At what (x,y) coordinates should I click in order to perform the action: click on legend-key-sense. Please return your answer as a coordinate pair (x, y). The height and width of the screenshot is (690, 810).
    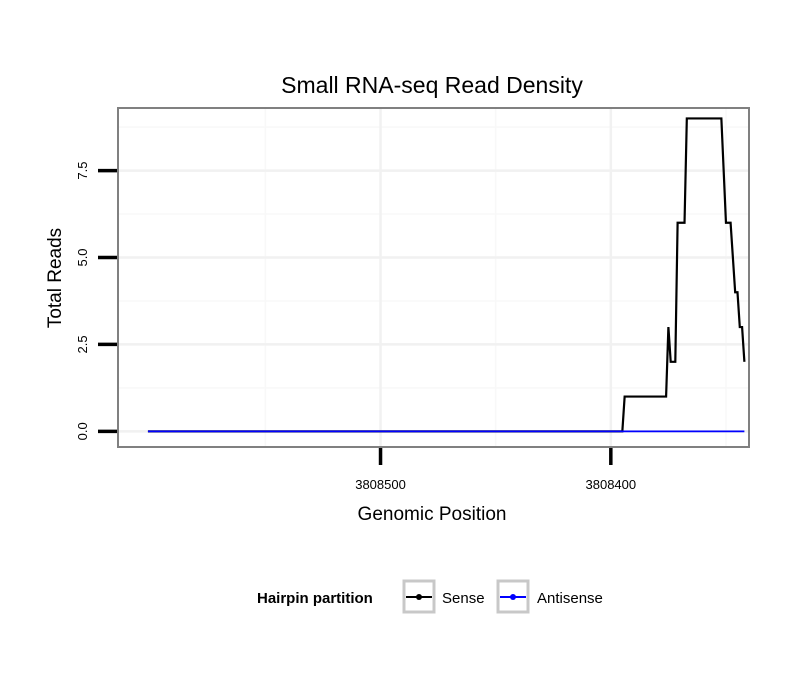
    Looking at the image, I should click on (419, 596).